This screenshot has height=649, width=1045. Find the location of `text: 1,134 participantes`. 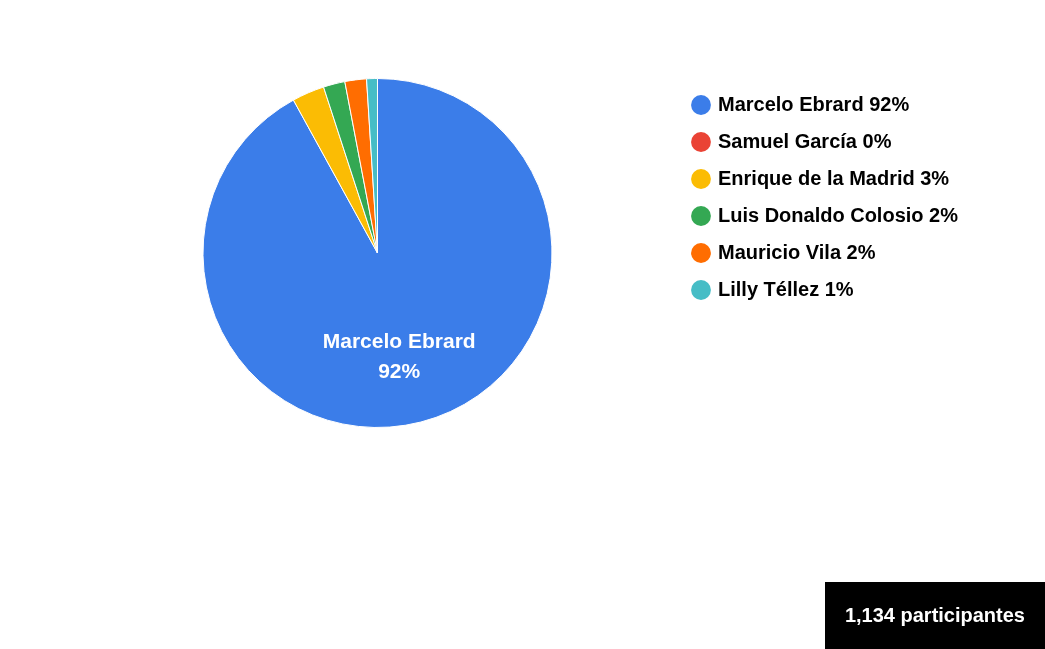

text: 1,134 participantes is located at coordinates (934, 615).